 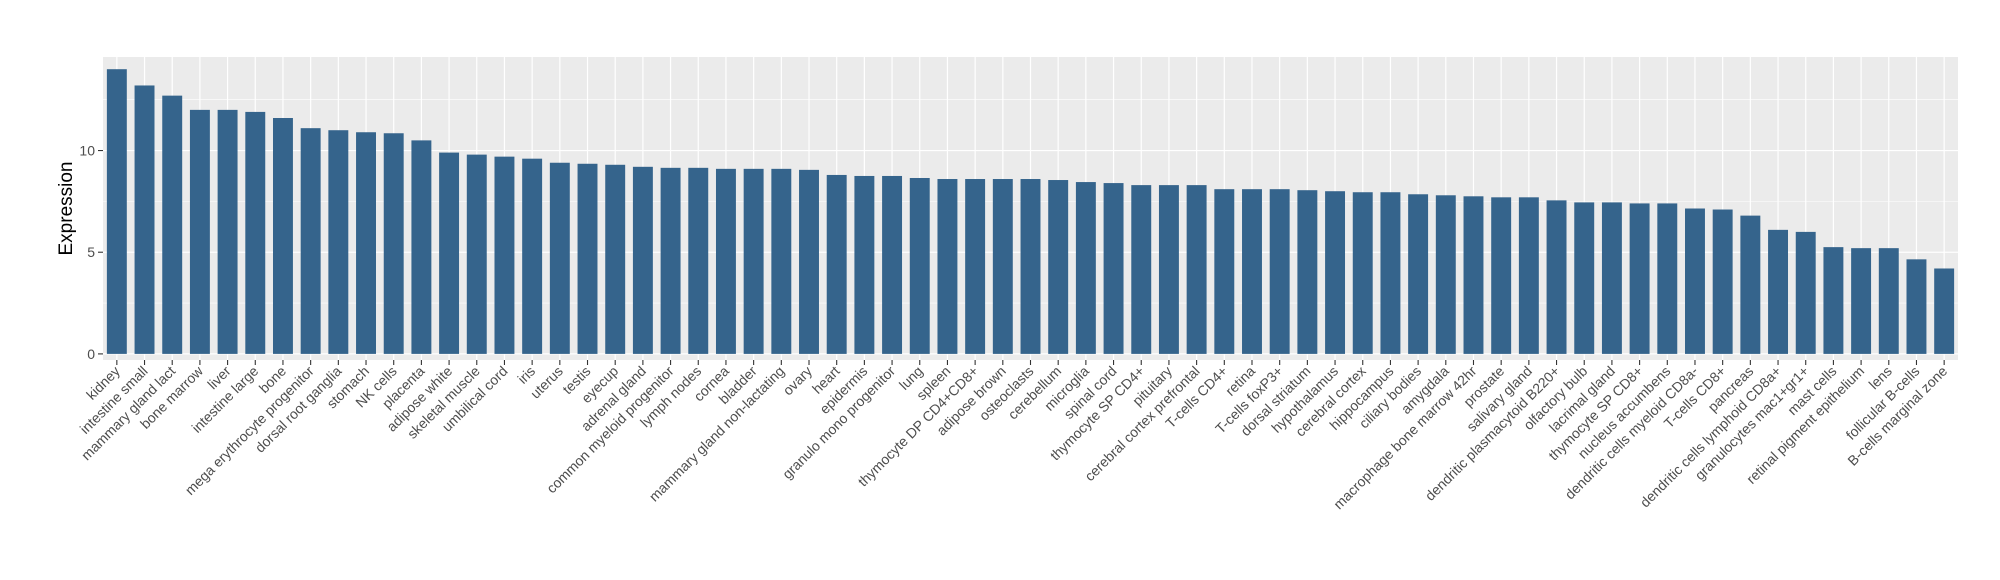 What do you see at coordinates (91, 354) in the screenshot?
I see `y-tick-label: 0` at bounding box center [91, 354].